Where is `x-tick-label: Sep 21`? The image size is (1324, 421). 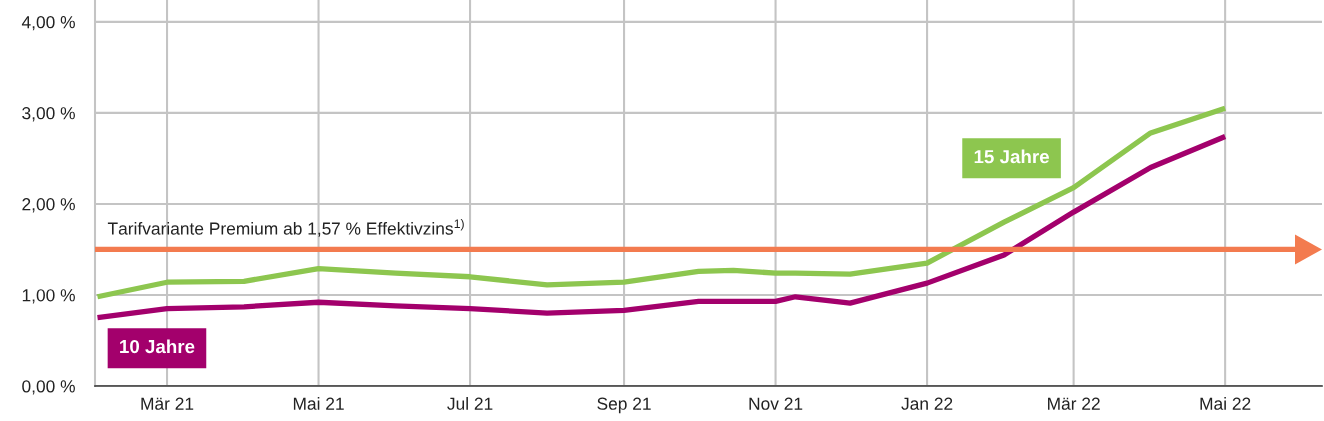
x-tick-label: Sep 21 is located at coordinates (624, 405).